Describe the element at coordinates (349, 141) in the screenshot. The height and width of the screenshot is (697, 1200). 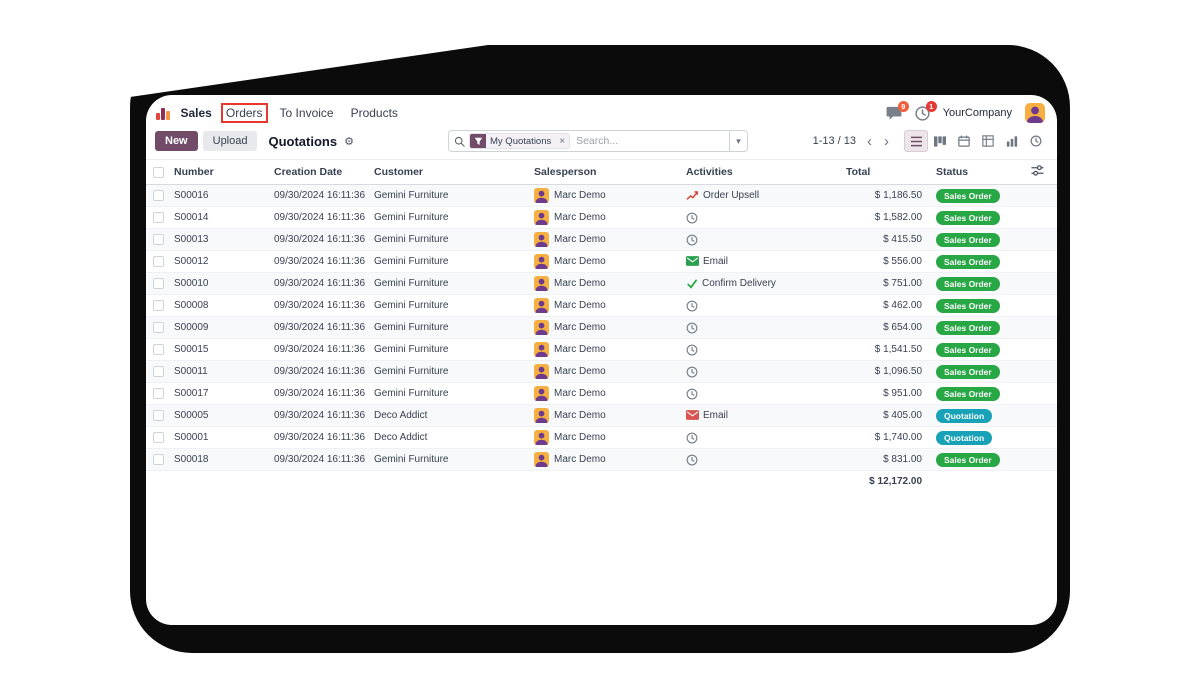
I see `actions-gear-icon: ⚙` at that location.